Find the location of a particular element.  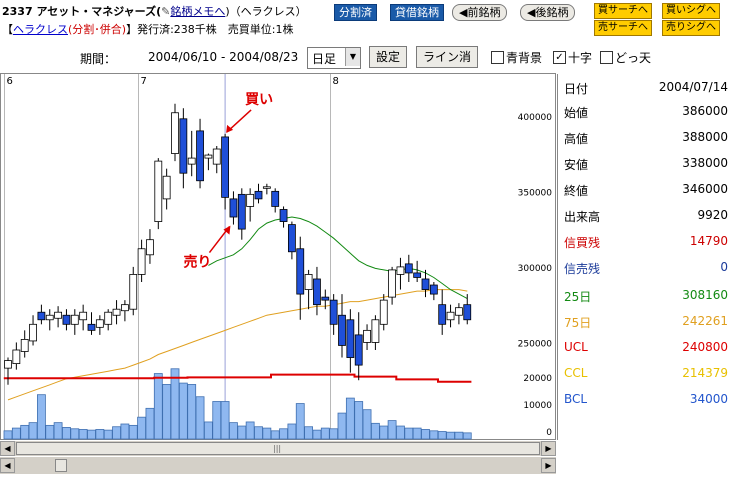

prev-stock-button: ◀前銘柄 is located at coordinates (480, 12).